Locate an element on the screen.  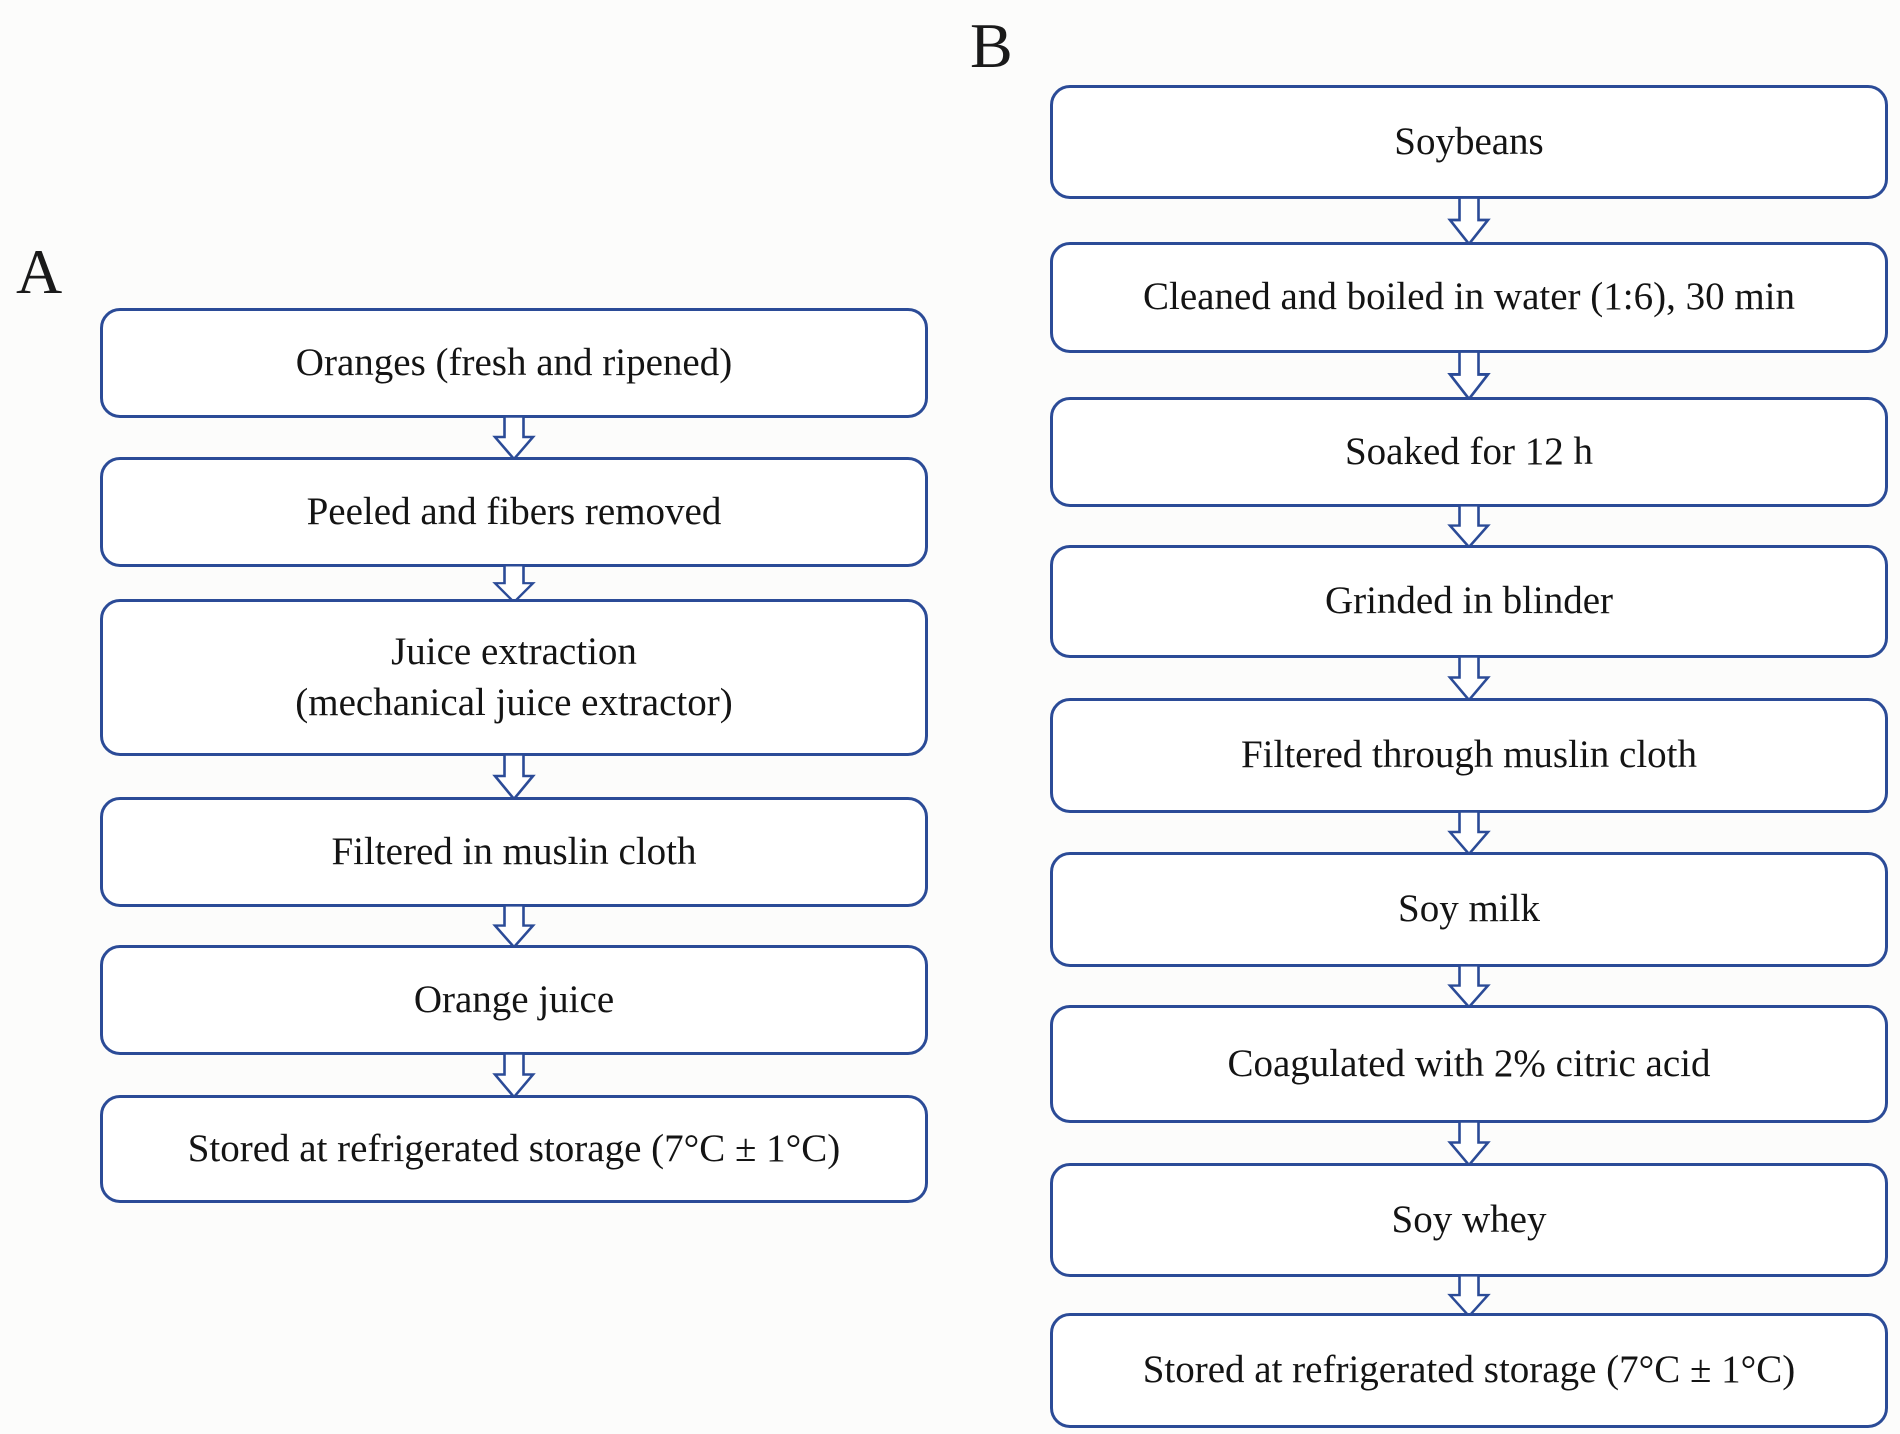
panel-a-step-1-box: Oranges (fresh and ripened) is located at coordinates (514, 363).